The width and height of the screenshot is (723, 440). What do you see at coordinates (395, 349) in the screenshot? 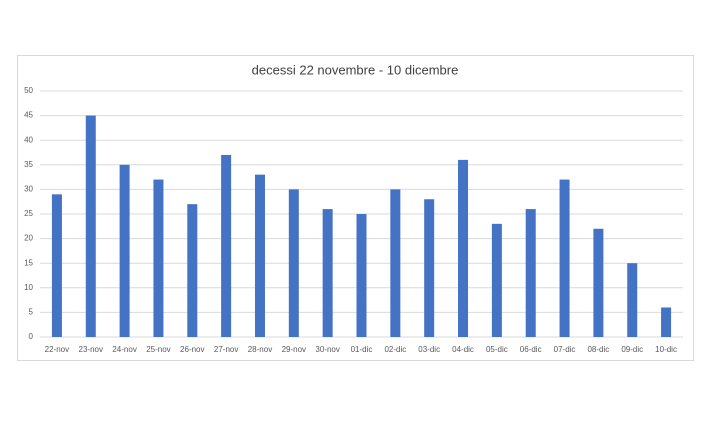
I see `x-tick-label: 02-dic` at bounding box center [395, 349].